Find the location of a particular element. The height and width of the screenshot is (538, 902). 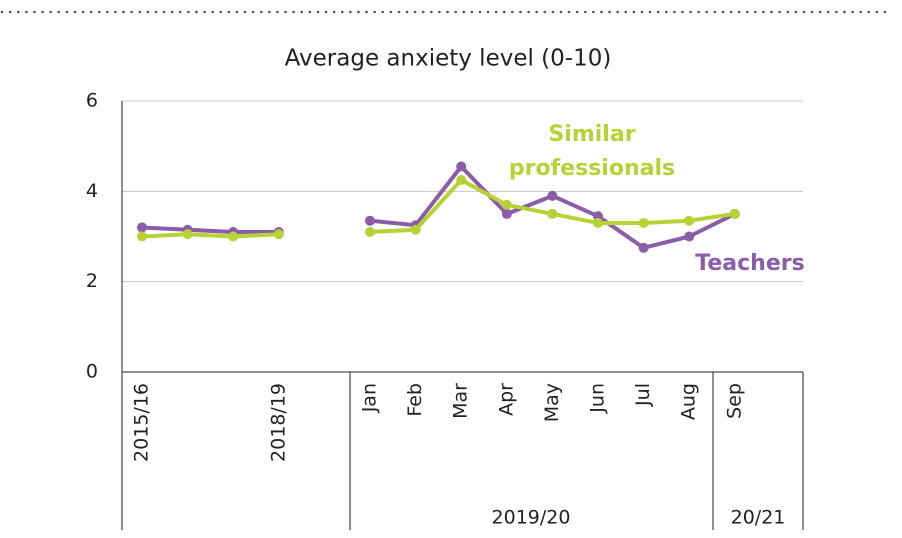

series-label: Similar professionals is located at coordinates (592, 151).